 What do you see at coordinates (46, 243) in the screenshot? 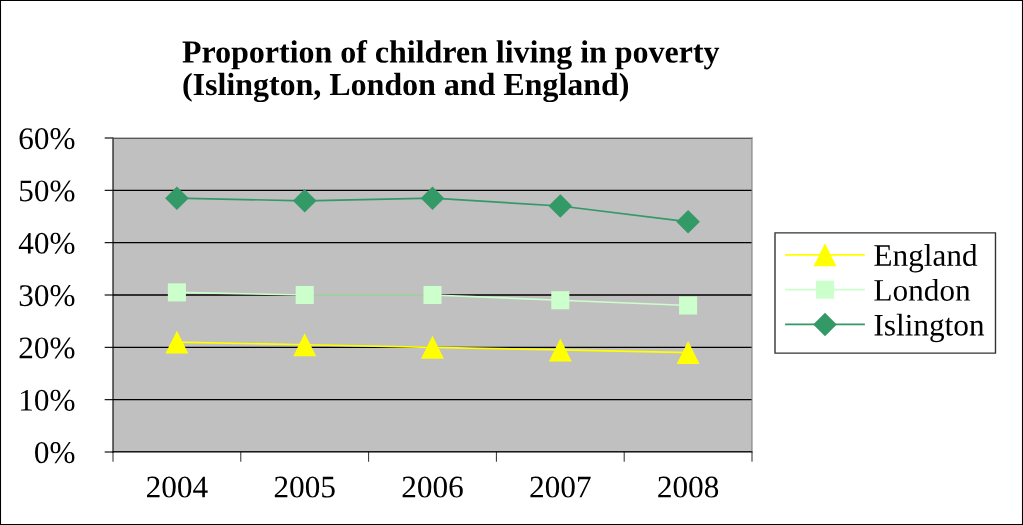
I see `y-tick-label: 40%` at bounding box center [46, 243].